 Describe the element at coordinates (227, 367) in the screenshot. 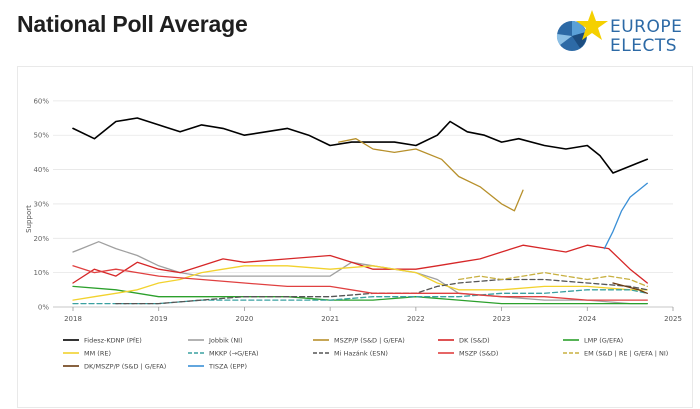

I see `legend-label: TISZA (EPP)` at that location.